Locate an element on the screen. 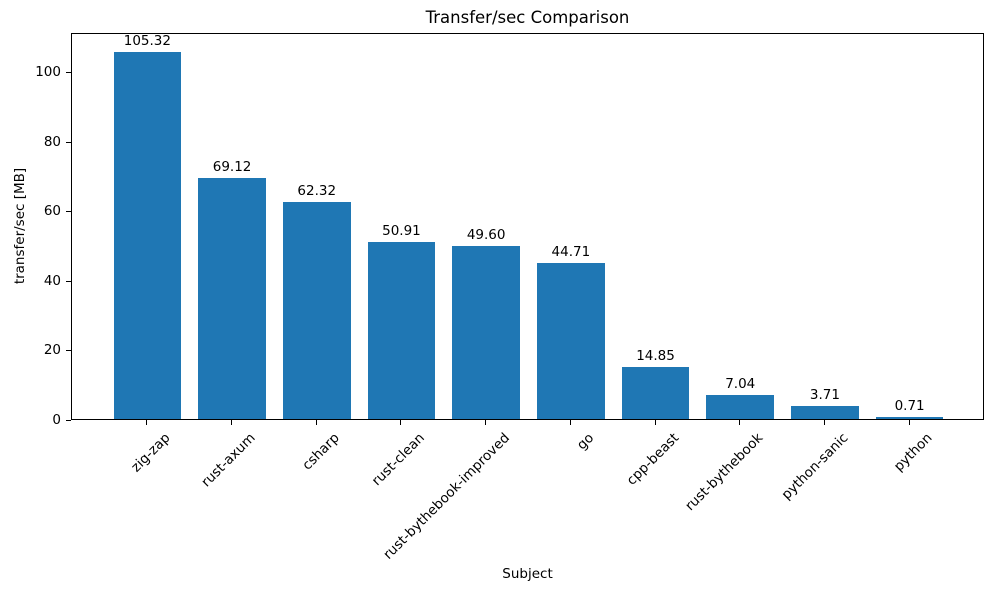 This screenshot has height=600, width=1000. y-tick-label: 40 is located at coordinates (52, 280).